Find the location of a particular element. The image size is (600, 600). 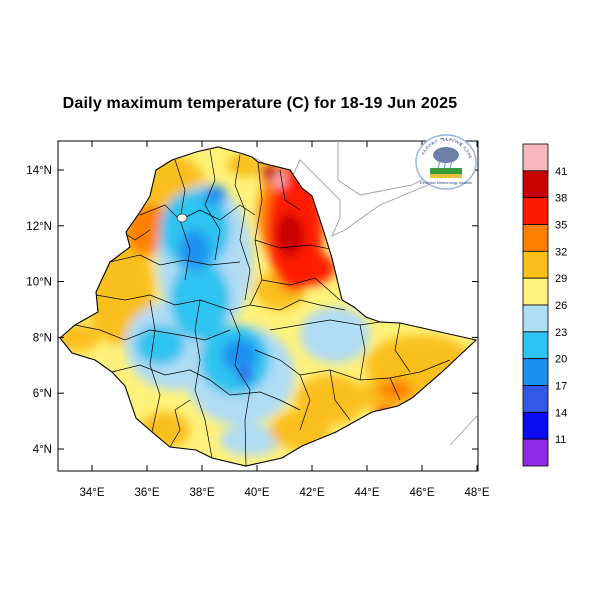

x-tick-label: 42°E is located at coordinates (311, 493).